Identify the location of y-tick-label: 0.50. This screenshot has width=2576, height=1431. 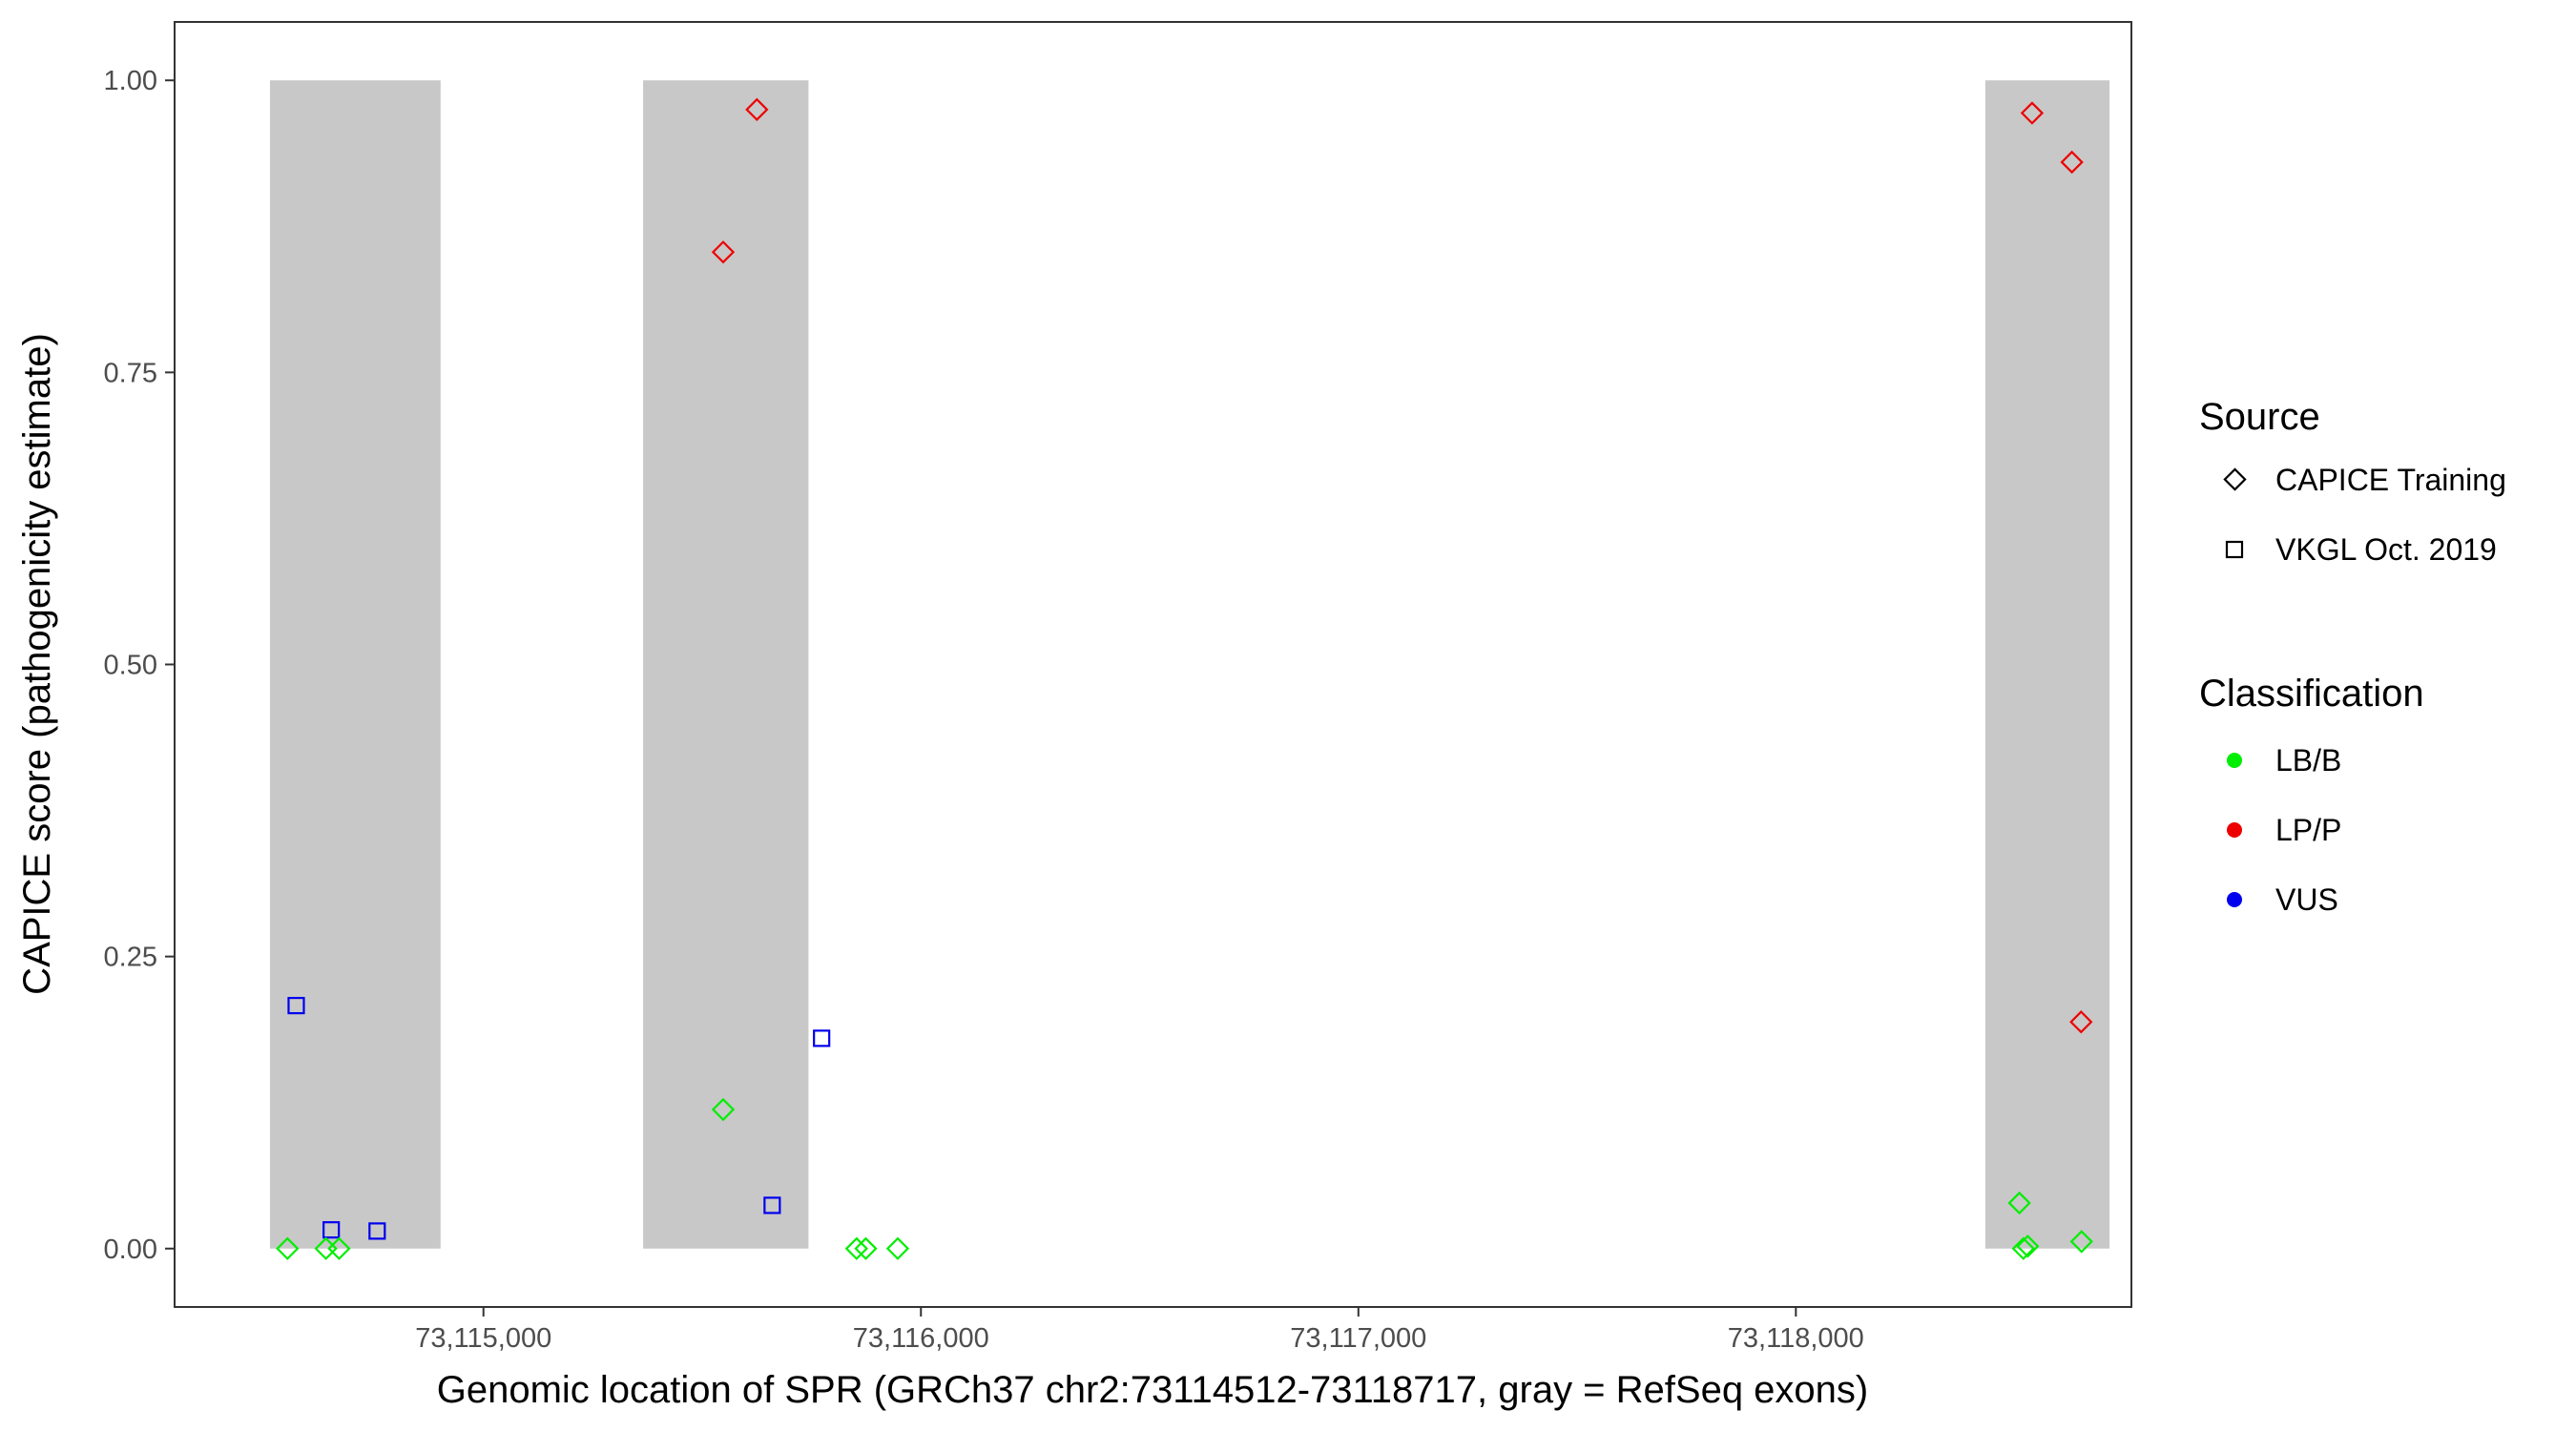
(130, 666).